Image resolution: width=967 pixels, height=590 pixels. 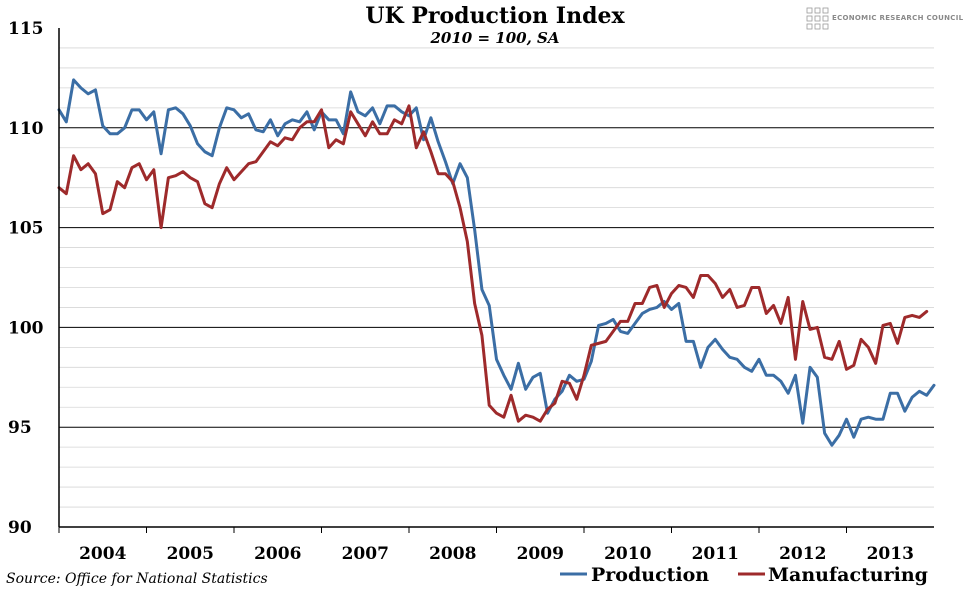 I want to click on chart-title: UK Production Index, so click(x=495, y=16).